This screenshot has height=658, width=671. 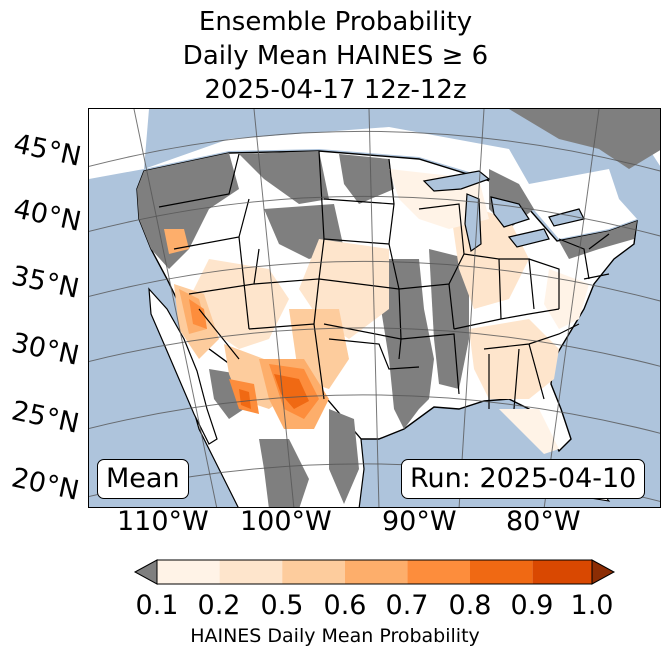 I want to click on colorbar-tick-5: 0.8, so click(x=470, y=605).